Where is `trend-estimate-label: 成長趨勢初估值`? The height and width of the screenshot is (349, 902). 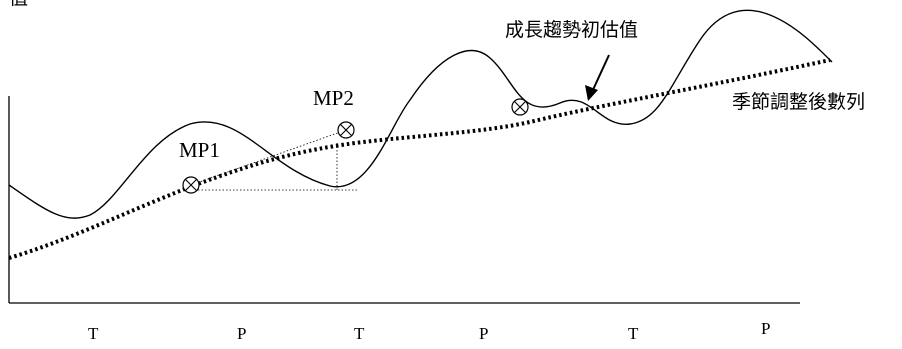
trend-estimate-label: 成長趨勢初估值 is located at coordinates (572, 30).